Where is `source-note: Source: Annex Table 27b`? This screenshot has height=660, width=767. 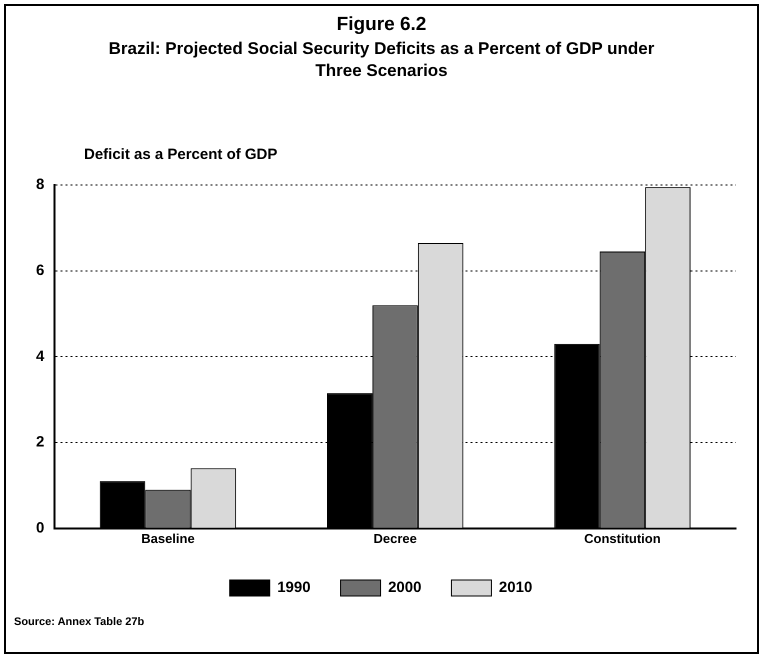
source-note: Source: Annex Table 27b is located at coordinates (79, 622).